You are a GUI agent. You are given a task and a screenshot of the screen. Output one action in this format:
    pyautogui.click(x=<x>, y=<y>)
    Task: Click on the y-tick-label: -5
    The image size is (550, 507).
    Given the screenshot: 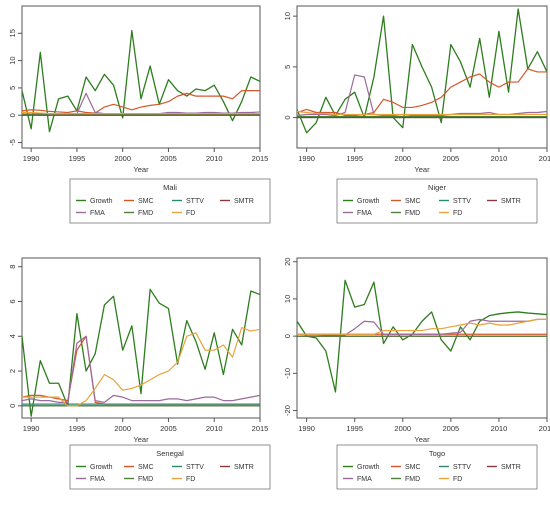 What is the action you would take?
    pyautogui.click(x=12, y=142)
    